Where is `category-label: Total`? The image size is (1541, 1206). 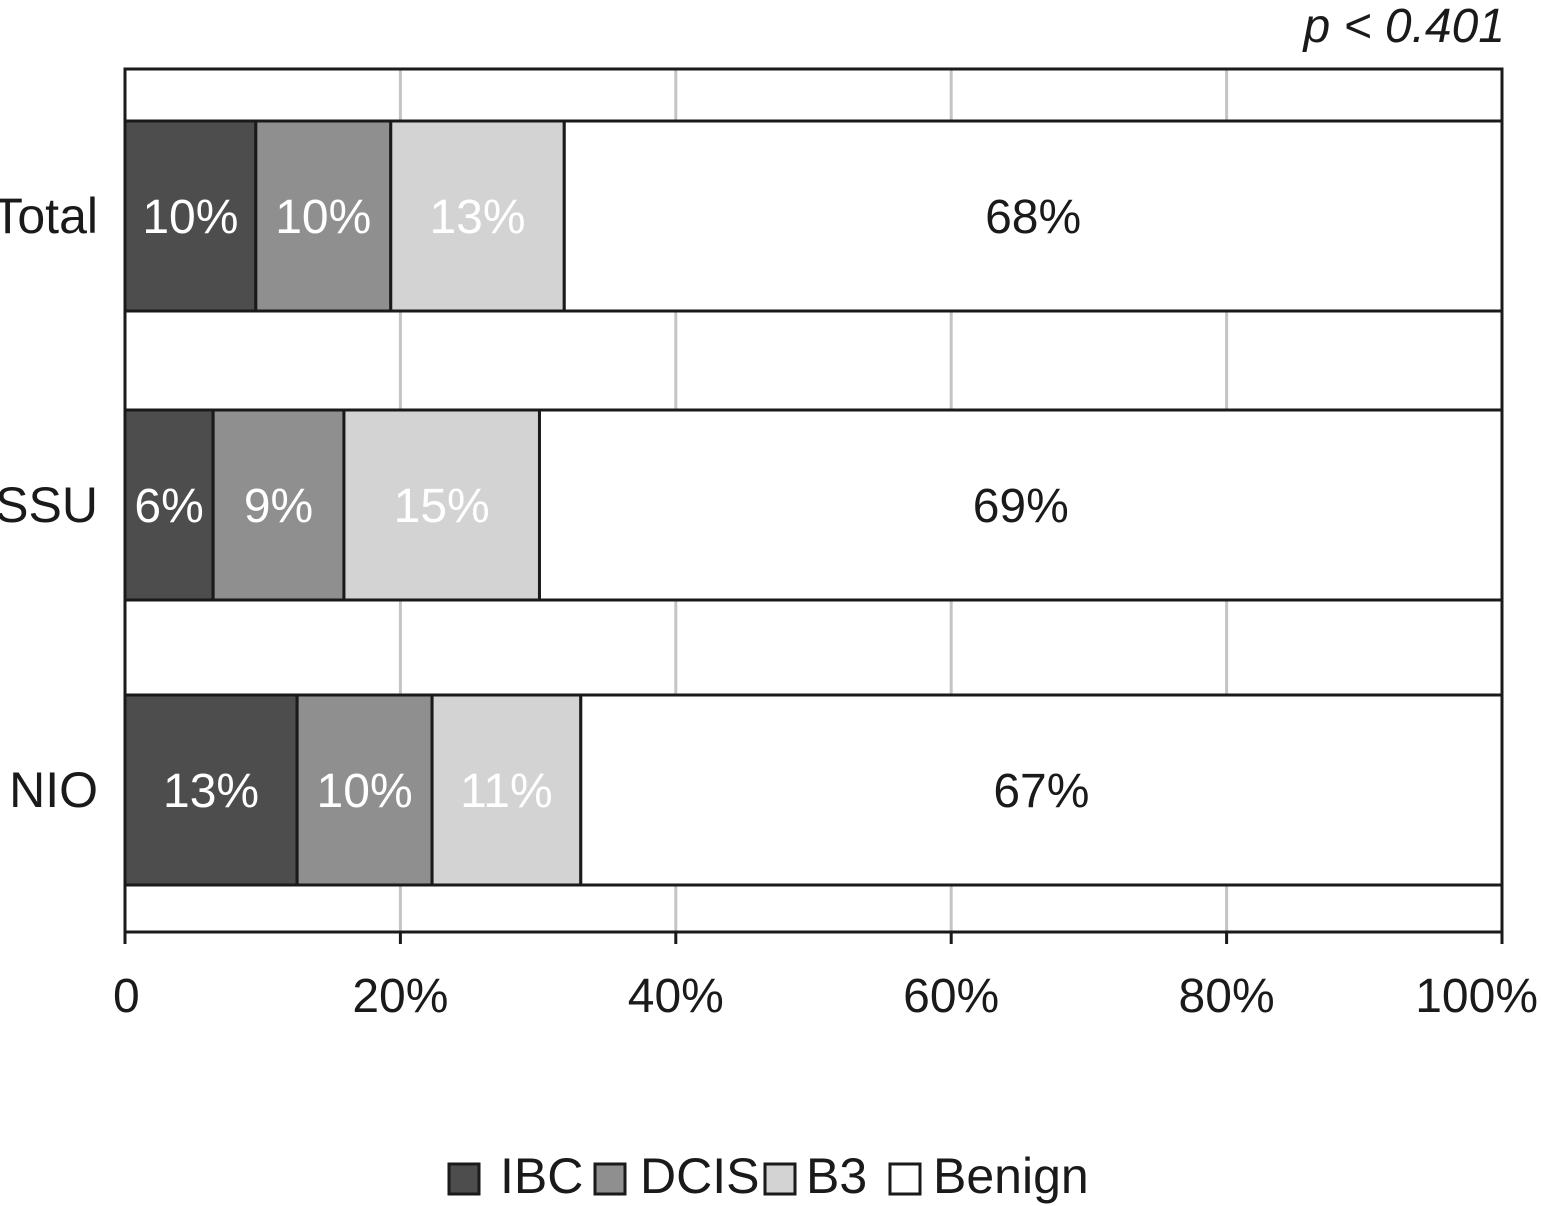 category-label: Total is located at coordinates (49, 216).